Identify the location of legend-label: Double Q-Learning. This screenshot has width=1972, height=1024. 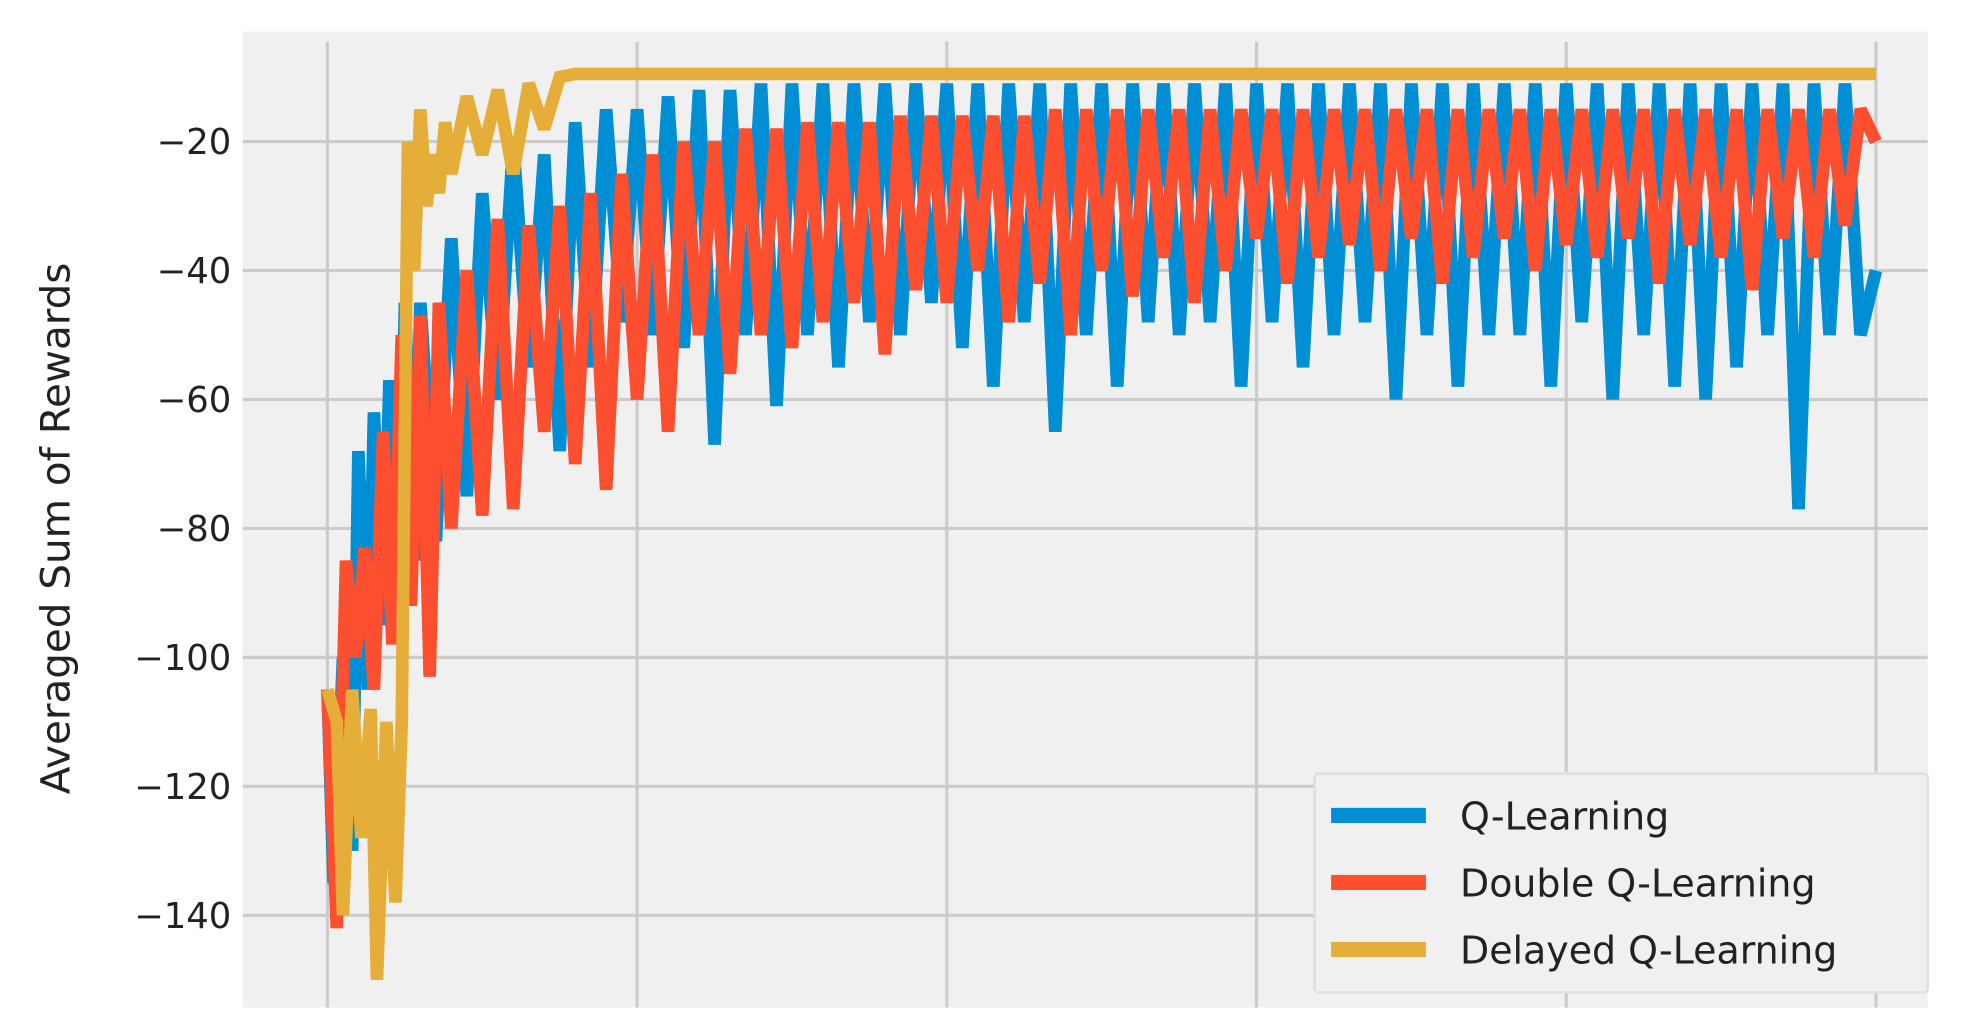
(1638, 883).